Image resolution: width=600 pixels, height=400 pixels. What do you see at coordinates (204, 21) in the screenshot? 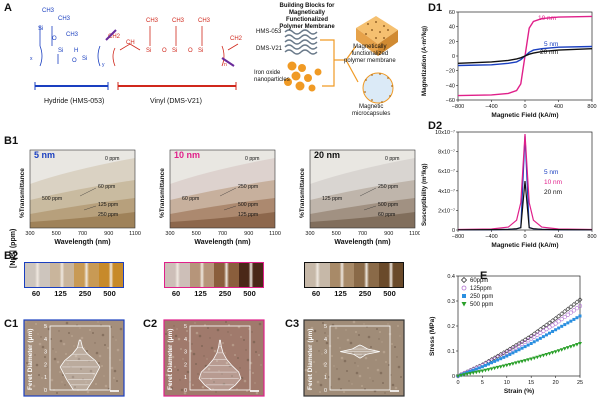
I see `chem-ch3-6: CH3` at bounding box center [204, 21].